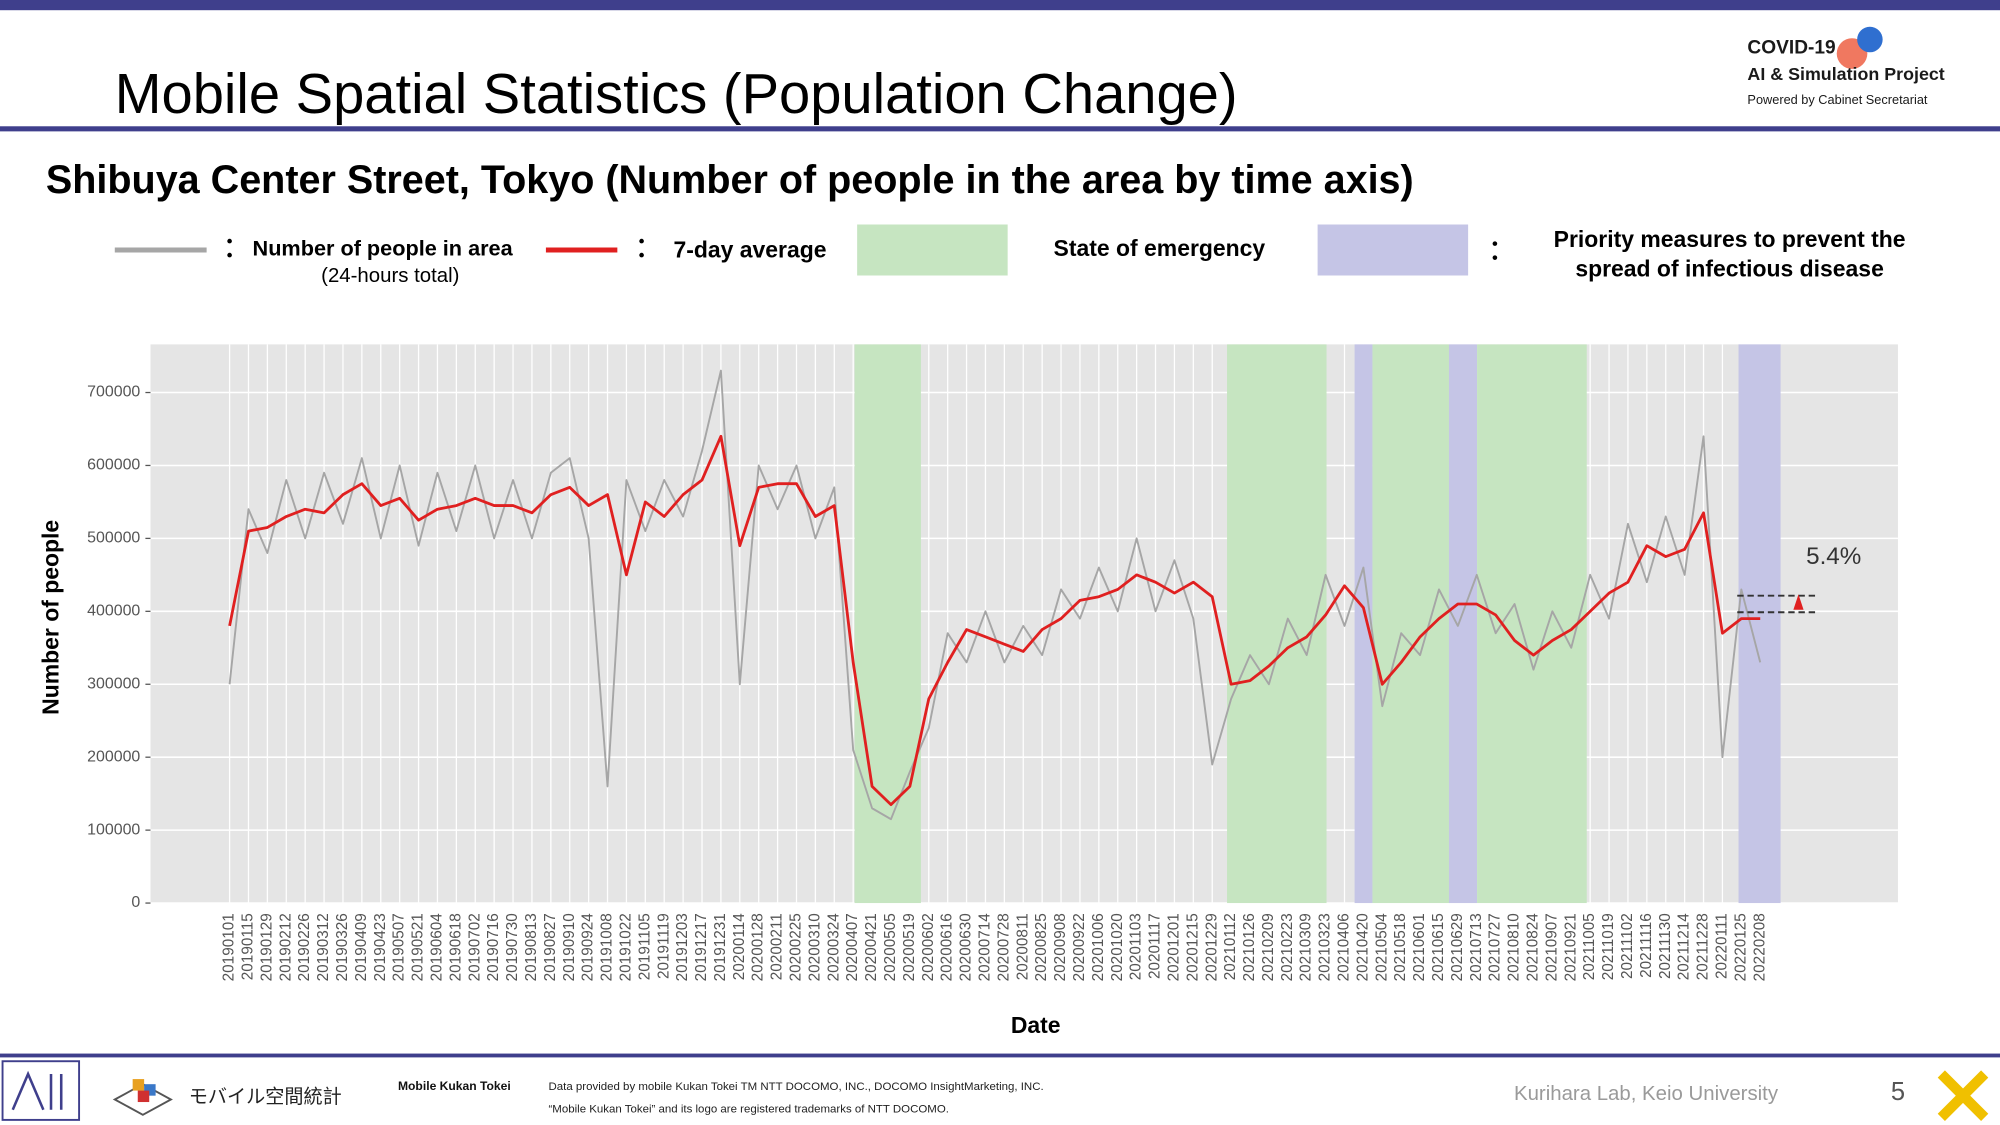 Image resolution: width=2000 pixels, height=1125 pixels. What do you see at coordinates (928, 947) in the screenshot?
I see `x-tick-label: 20200602` at bounding box center [928, 947].